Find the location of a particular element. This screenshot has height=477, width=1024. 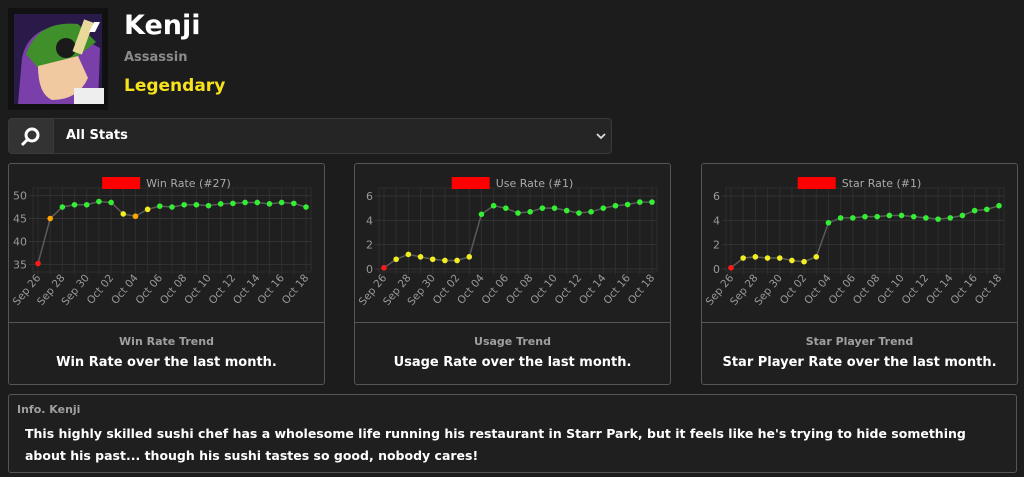

y-tick-label: 40 is located at coordinates (20, 241).